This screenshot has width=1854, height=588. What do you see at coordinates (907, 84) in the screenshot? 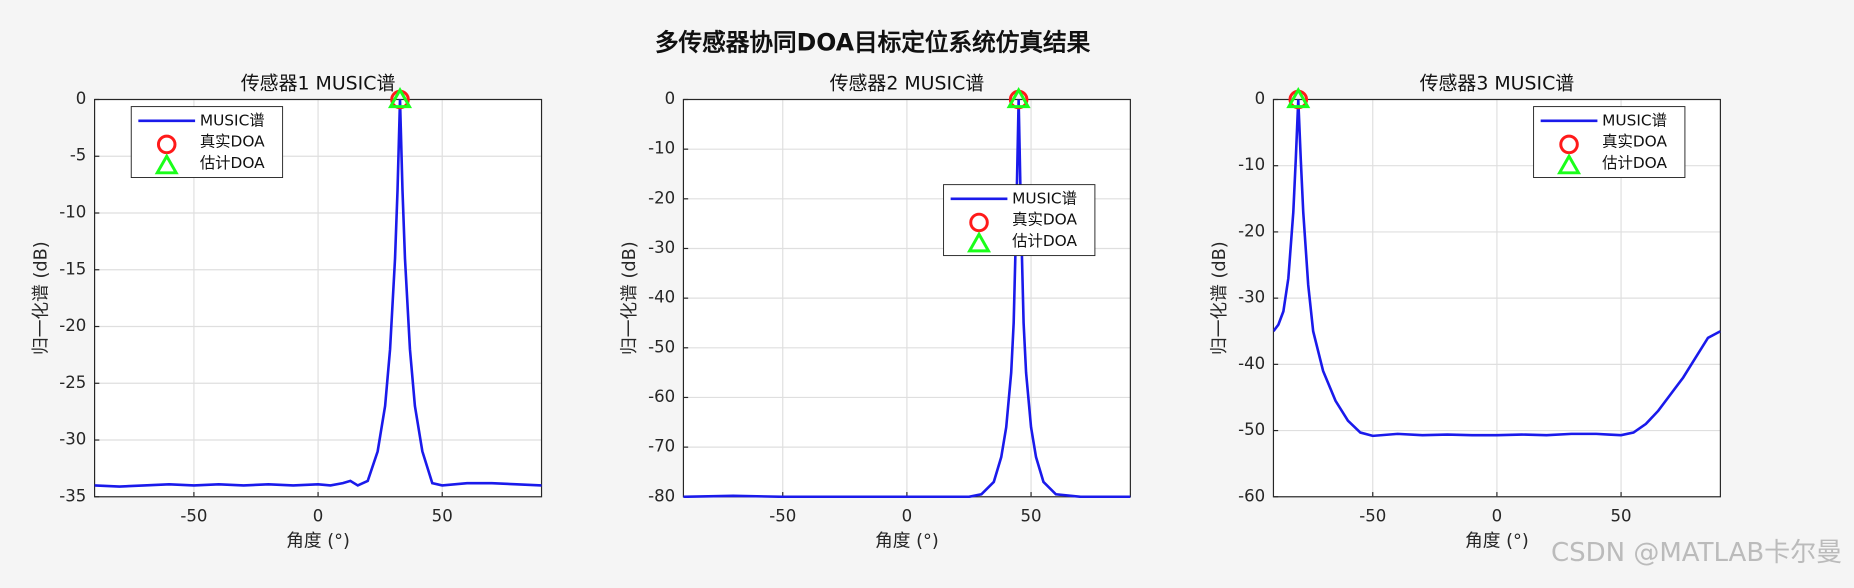
I see `subplot-title: 传感器2 MUSIC谱` at bounding box center [907, 84].